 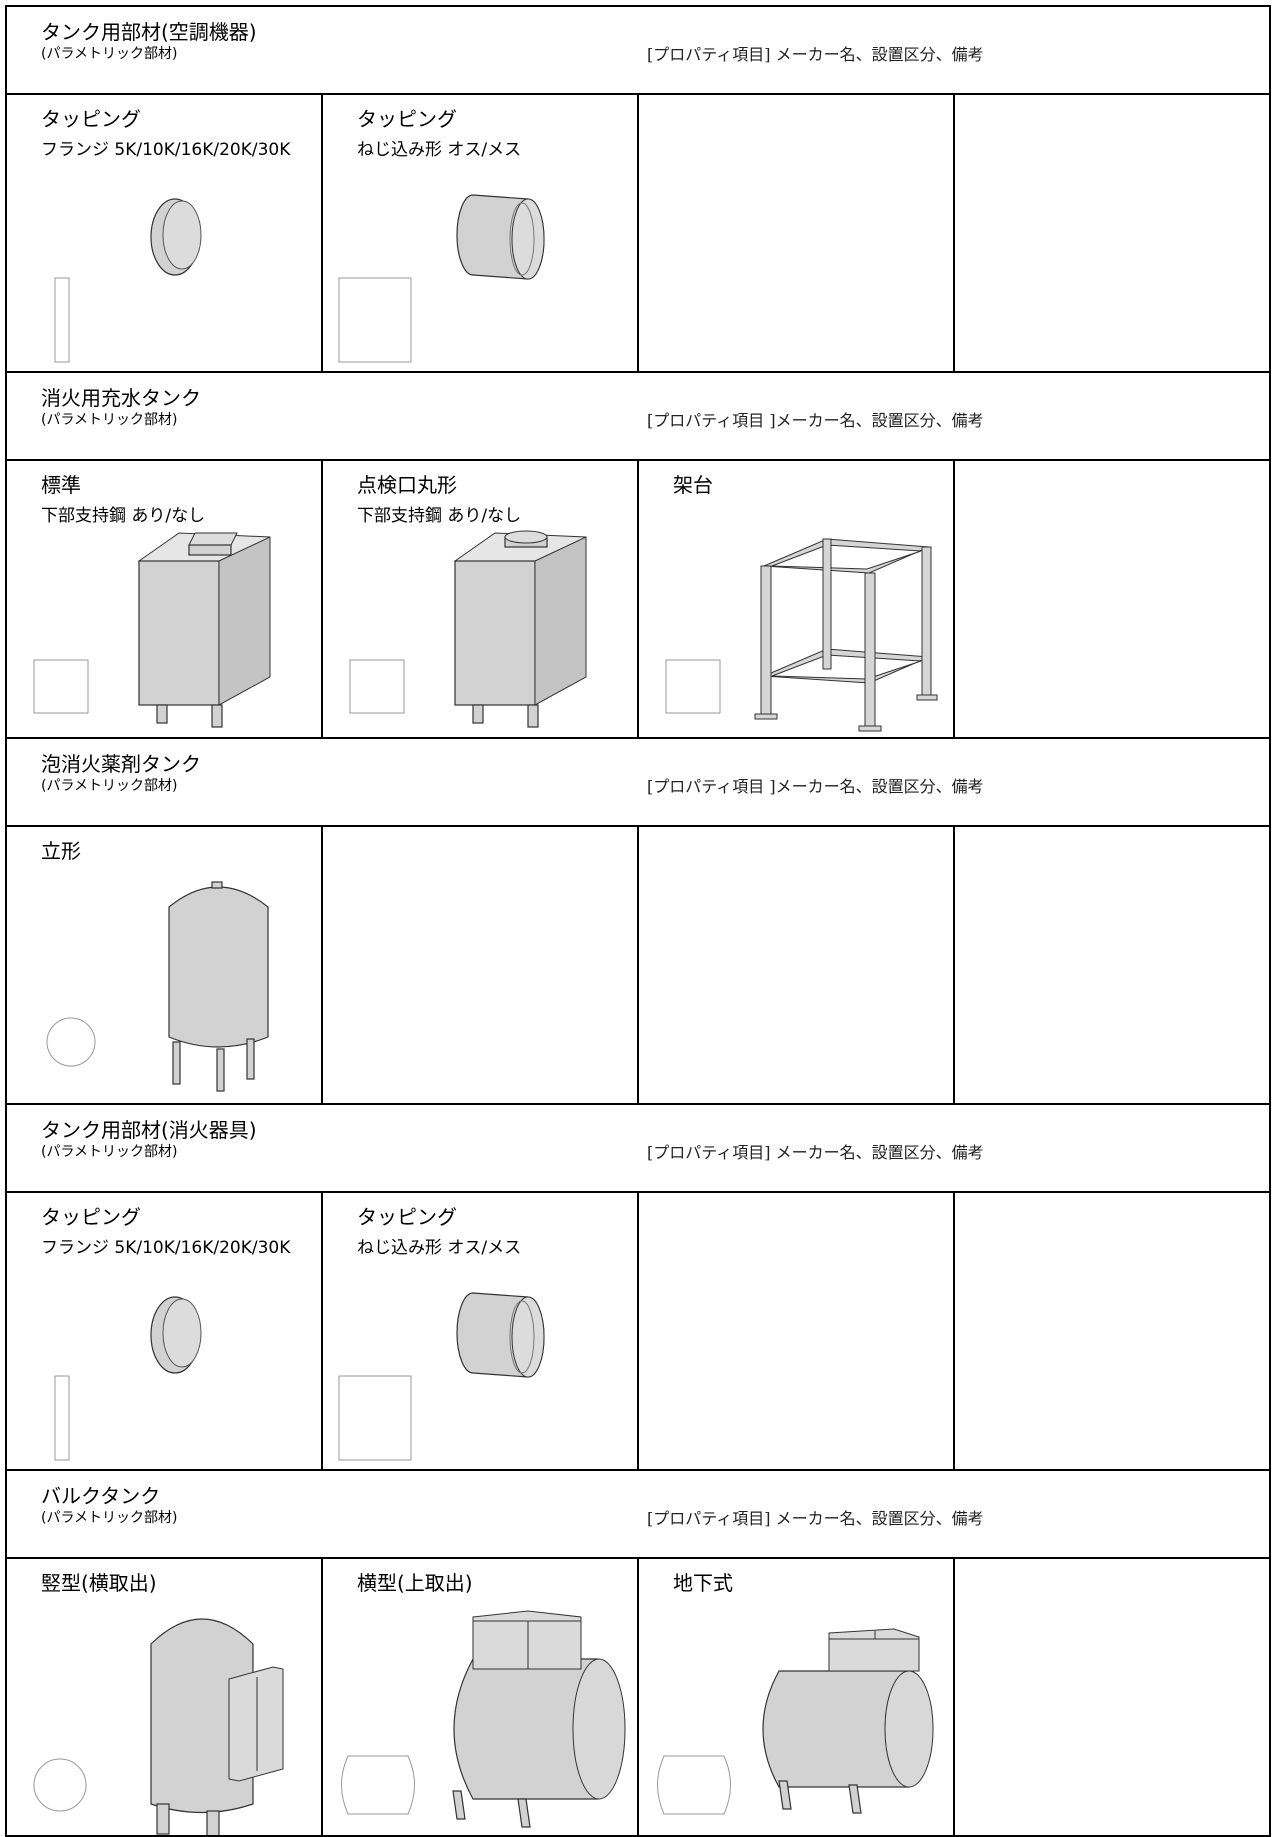 I want to click on parts-row: 立形, so click(x=639, y=966).